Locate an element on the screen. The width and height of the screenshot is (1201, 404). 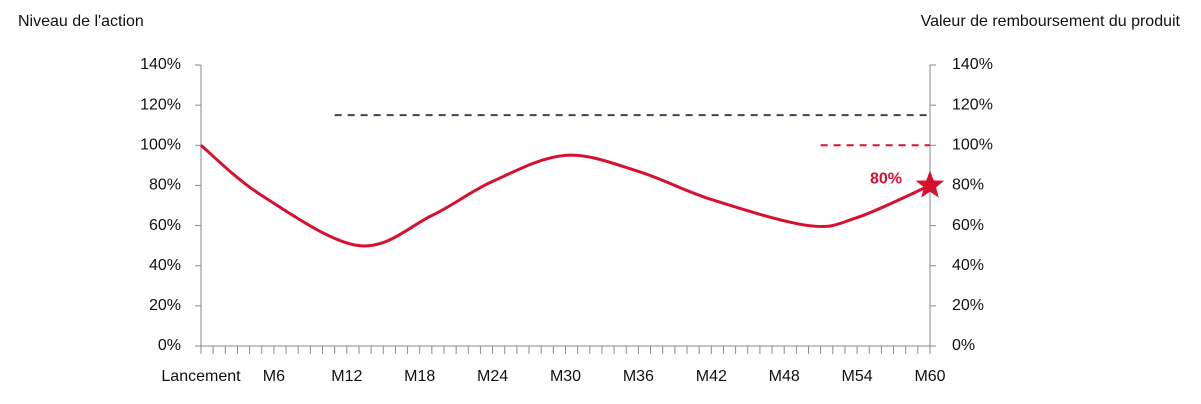
x-tick-label: Lancement is located at coordinates (201, 376).